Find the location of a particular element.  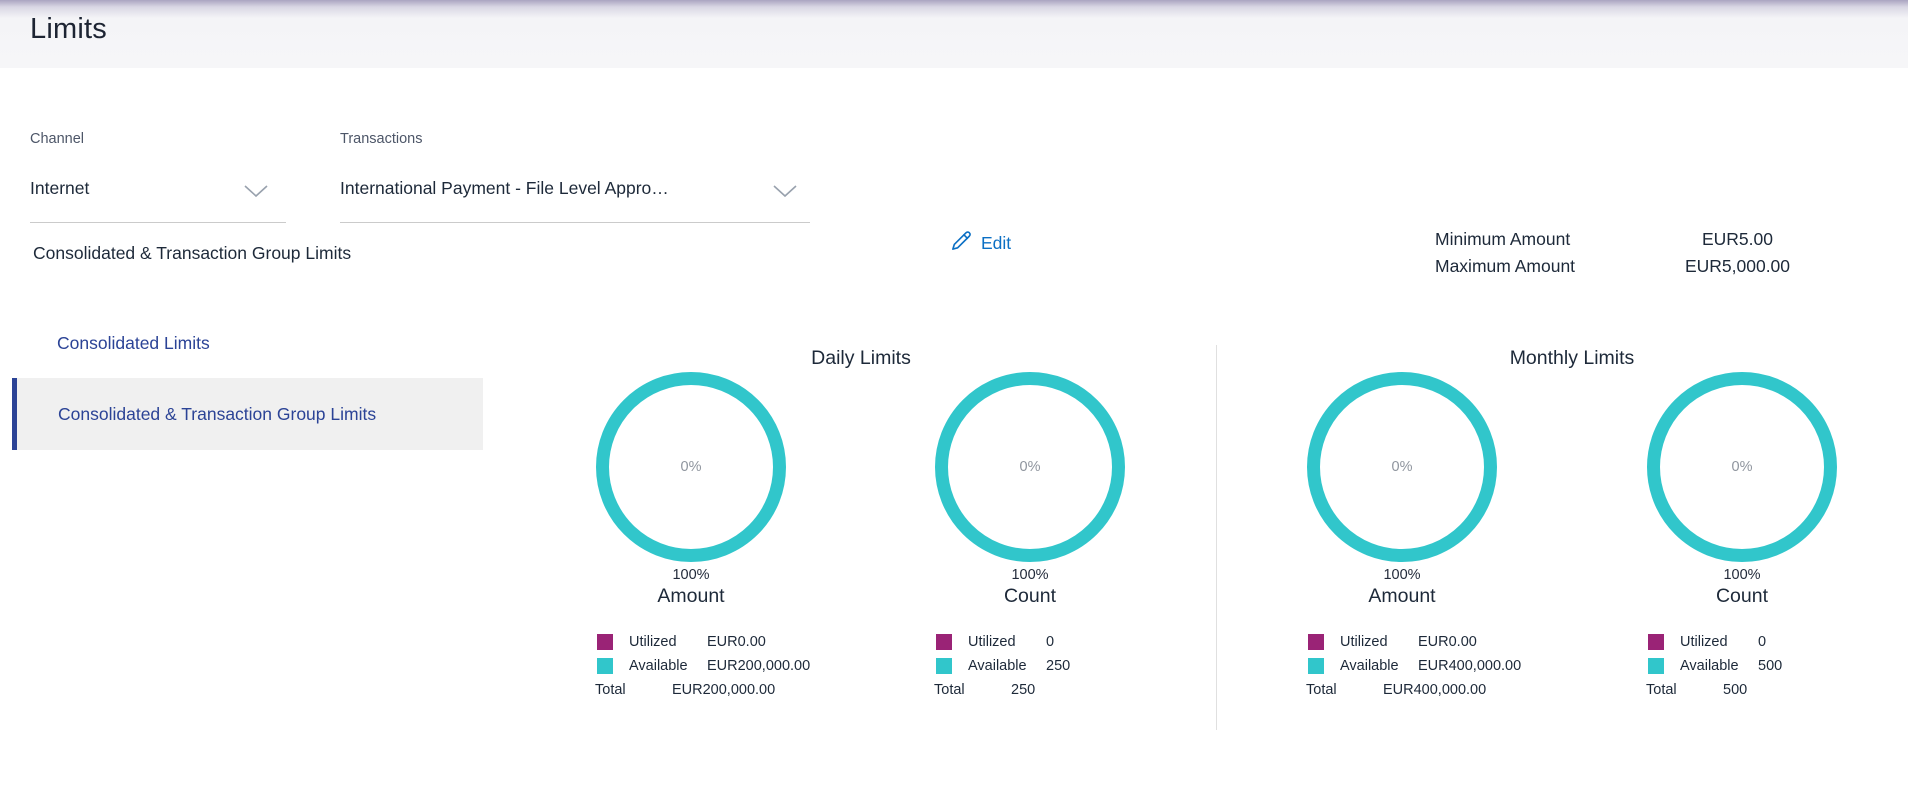

total-value: EUR200,000.00 is located at coordinates (724, 690).